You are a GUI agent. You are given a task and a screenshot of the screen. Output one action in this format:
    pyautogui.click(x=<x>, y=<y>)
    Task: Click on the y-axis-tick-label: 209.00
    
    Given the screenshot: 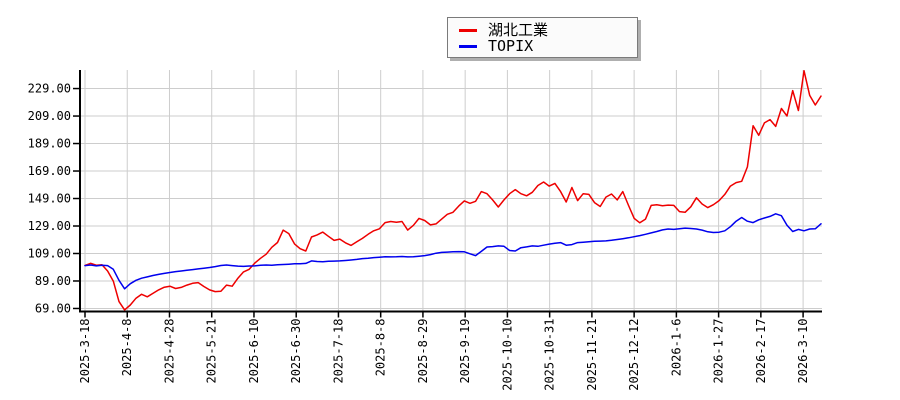 What is the action you would take?
    pyautogui.click(x=49, y=116)
    